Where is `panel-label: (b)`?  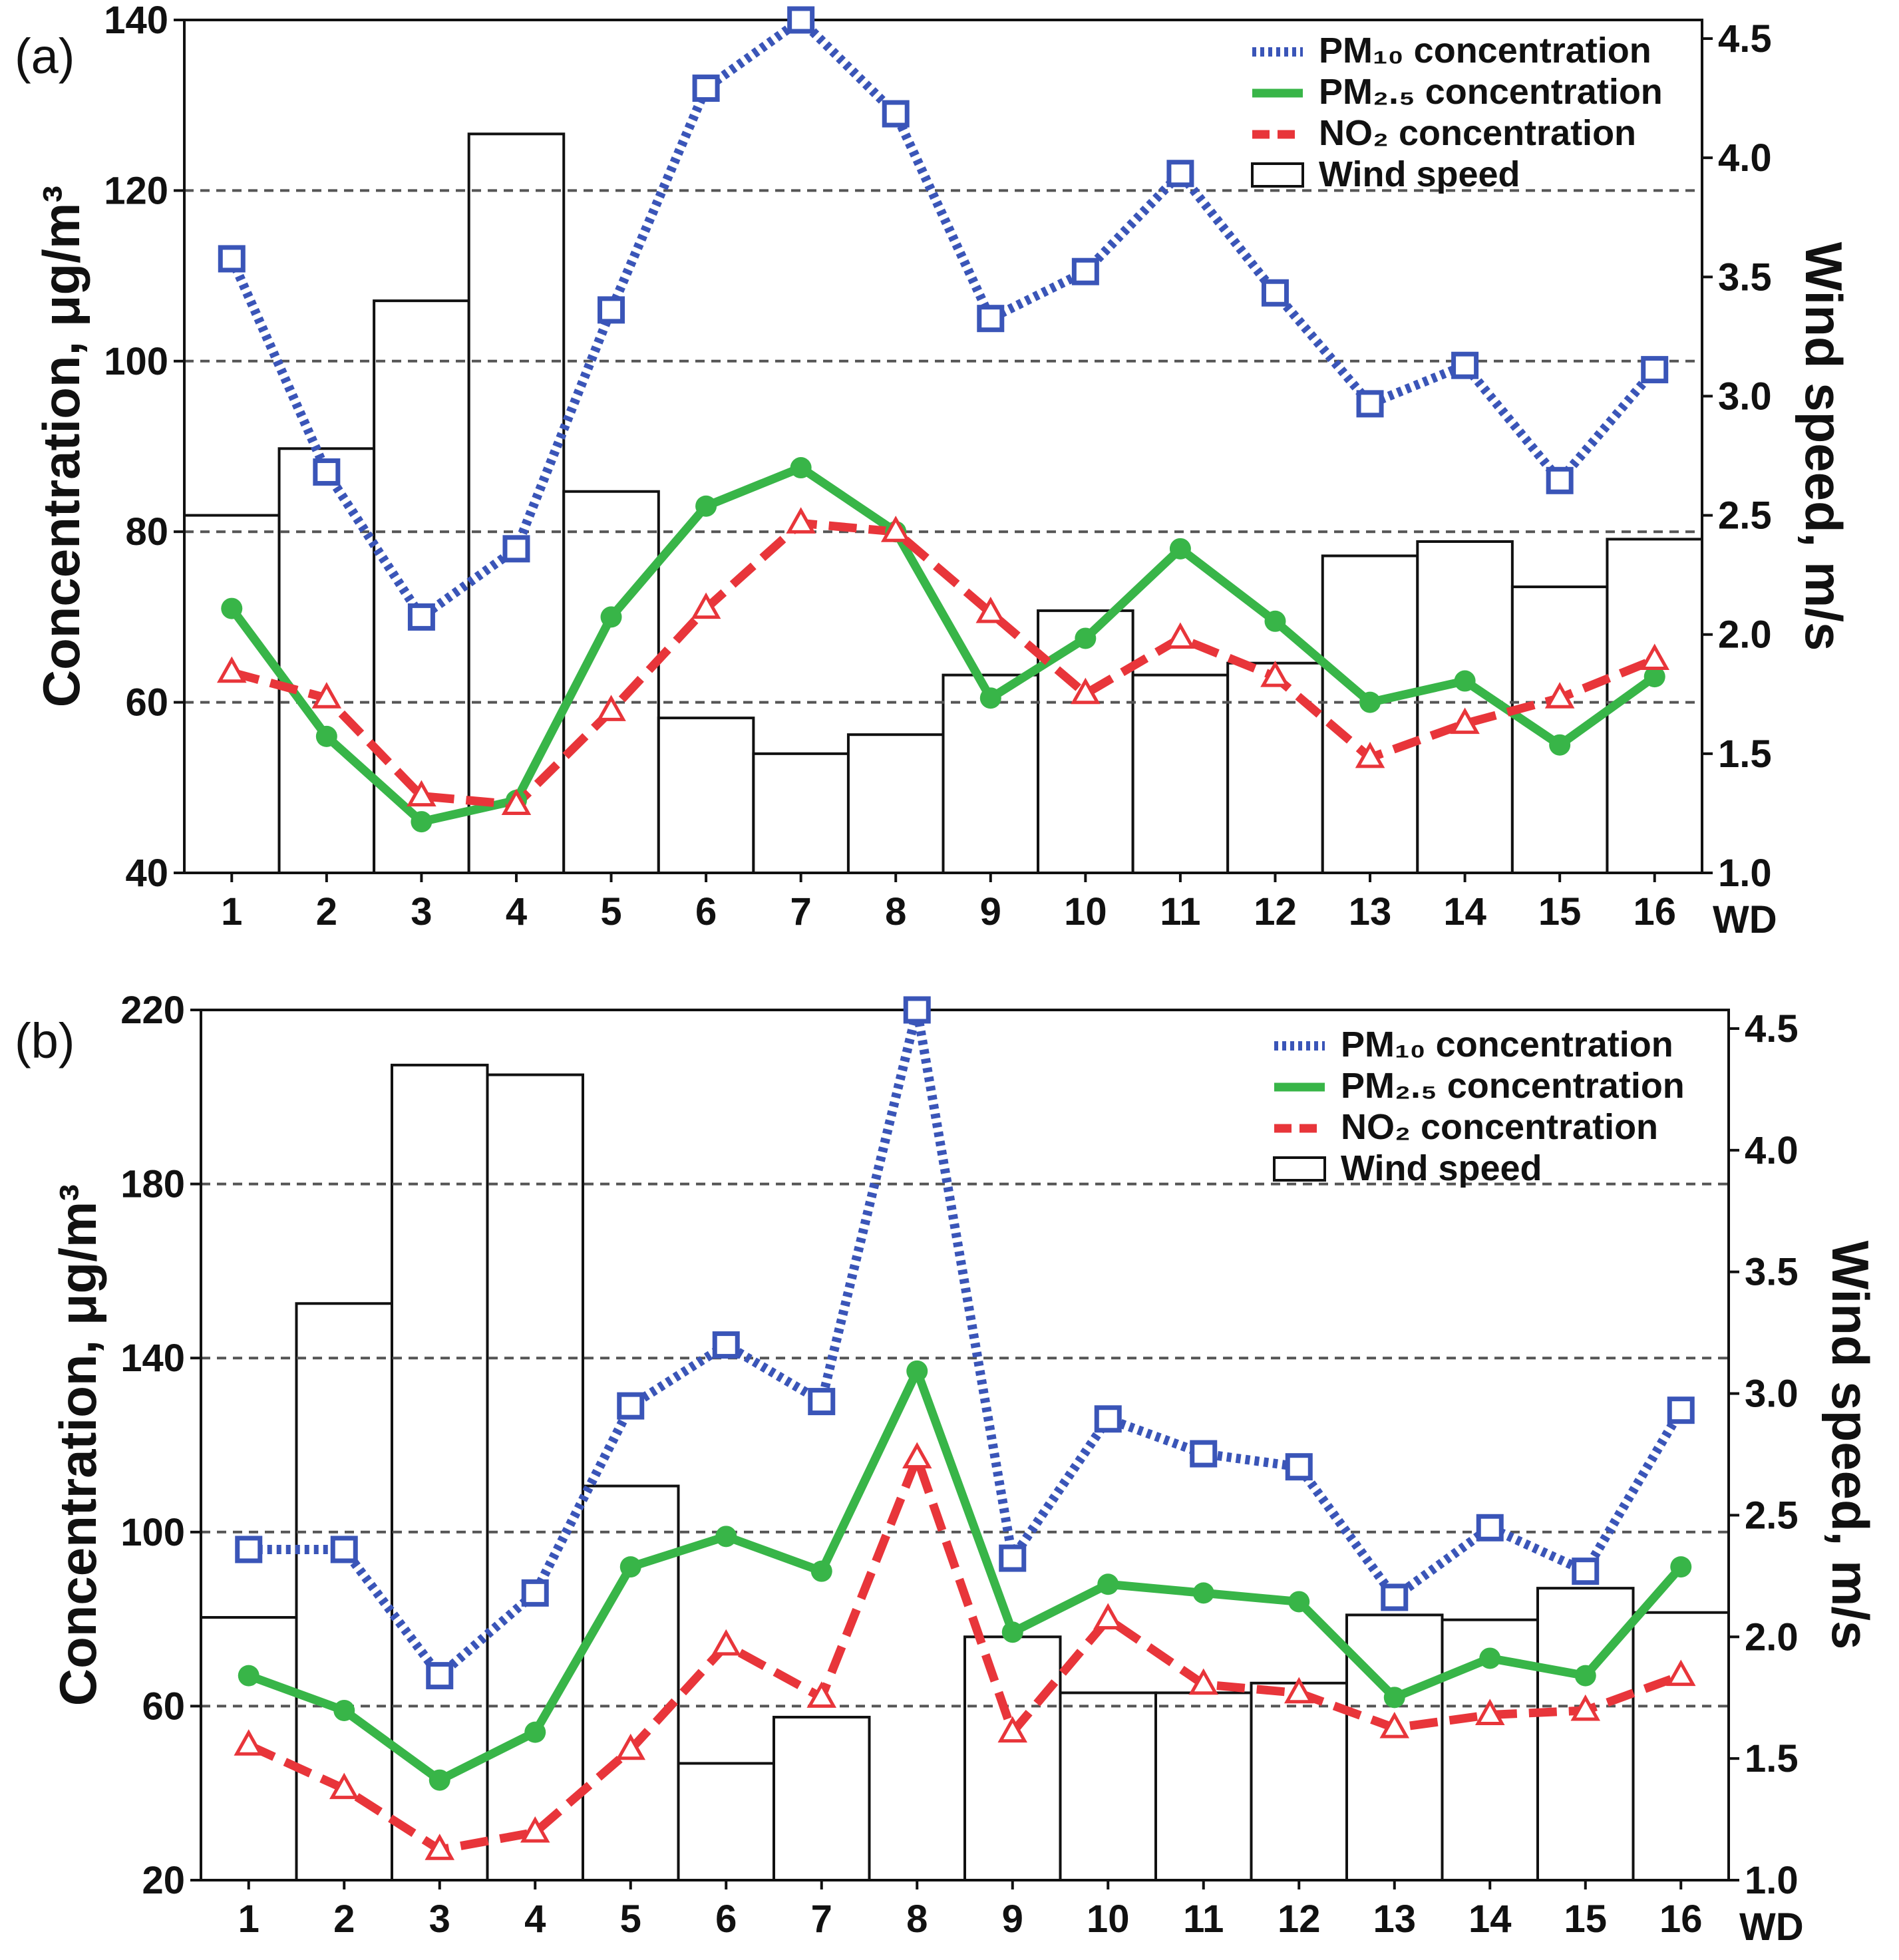
panel-label: (b) is located at coordinates (45, 1040).